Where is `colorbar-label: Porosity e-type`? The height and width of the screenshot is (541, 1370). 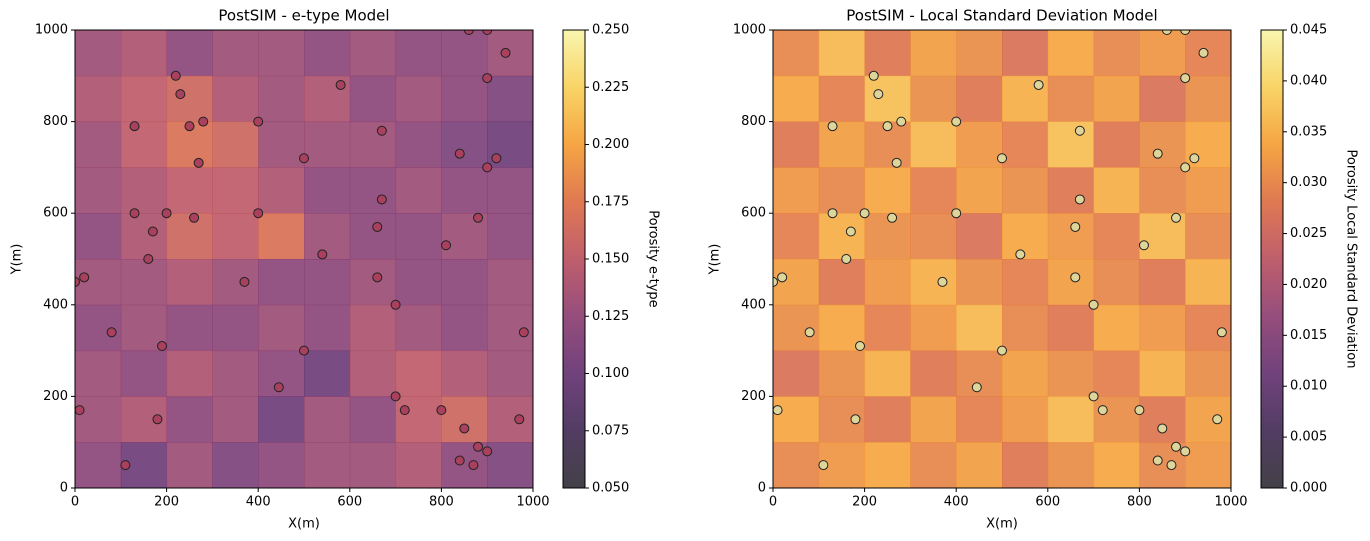 colorbar-label: Porosity e-type is located at coordinates (653, 258).